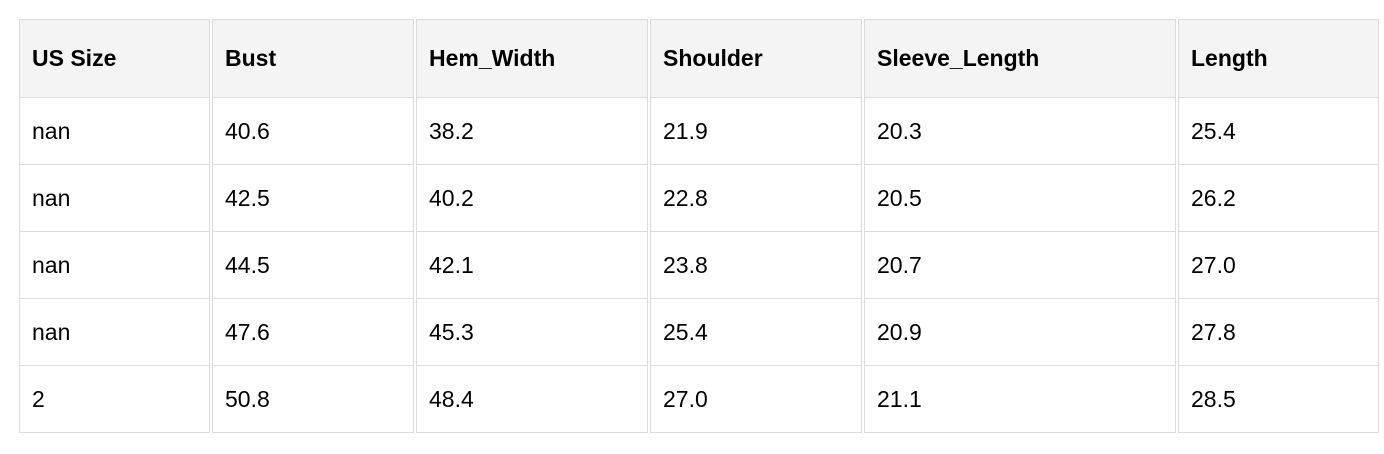 This screenshot has height=454, width=1384. What do you see at coordinates (1020, 332) in the screenshot?
I see `cell-sleeve-length: 20.9` at bounding box center [1020, 332].